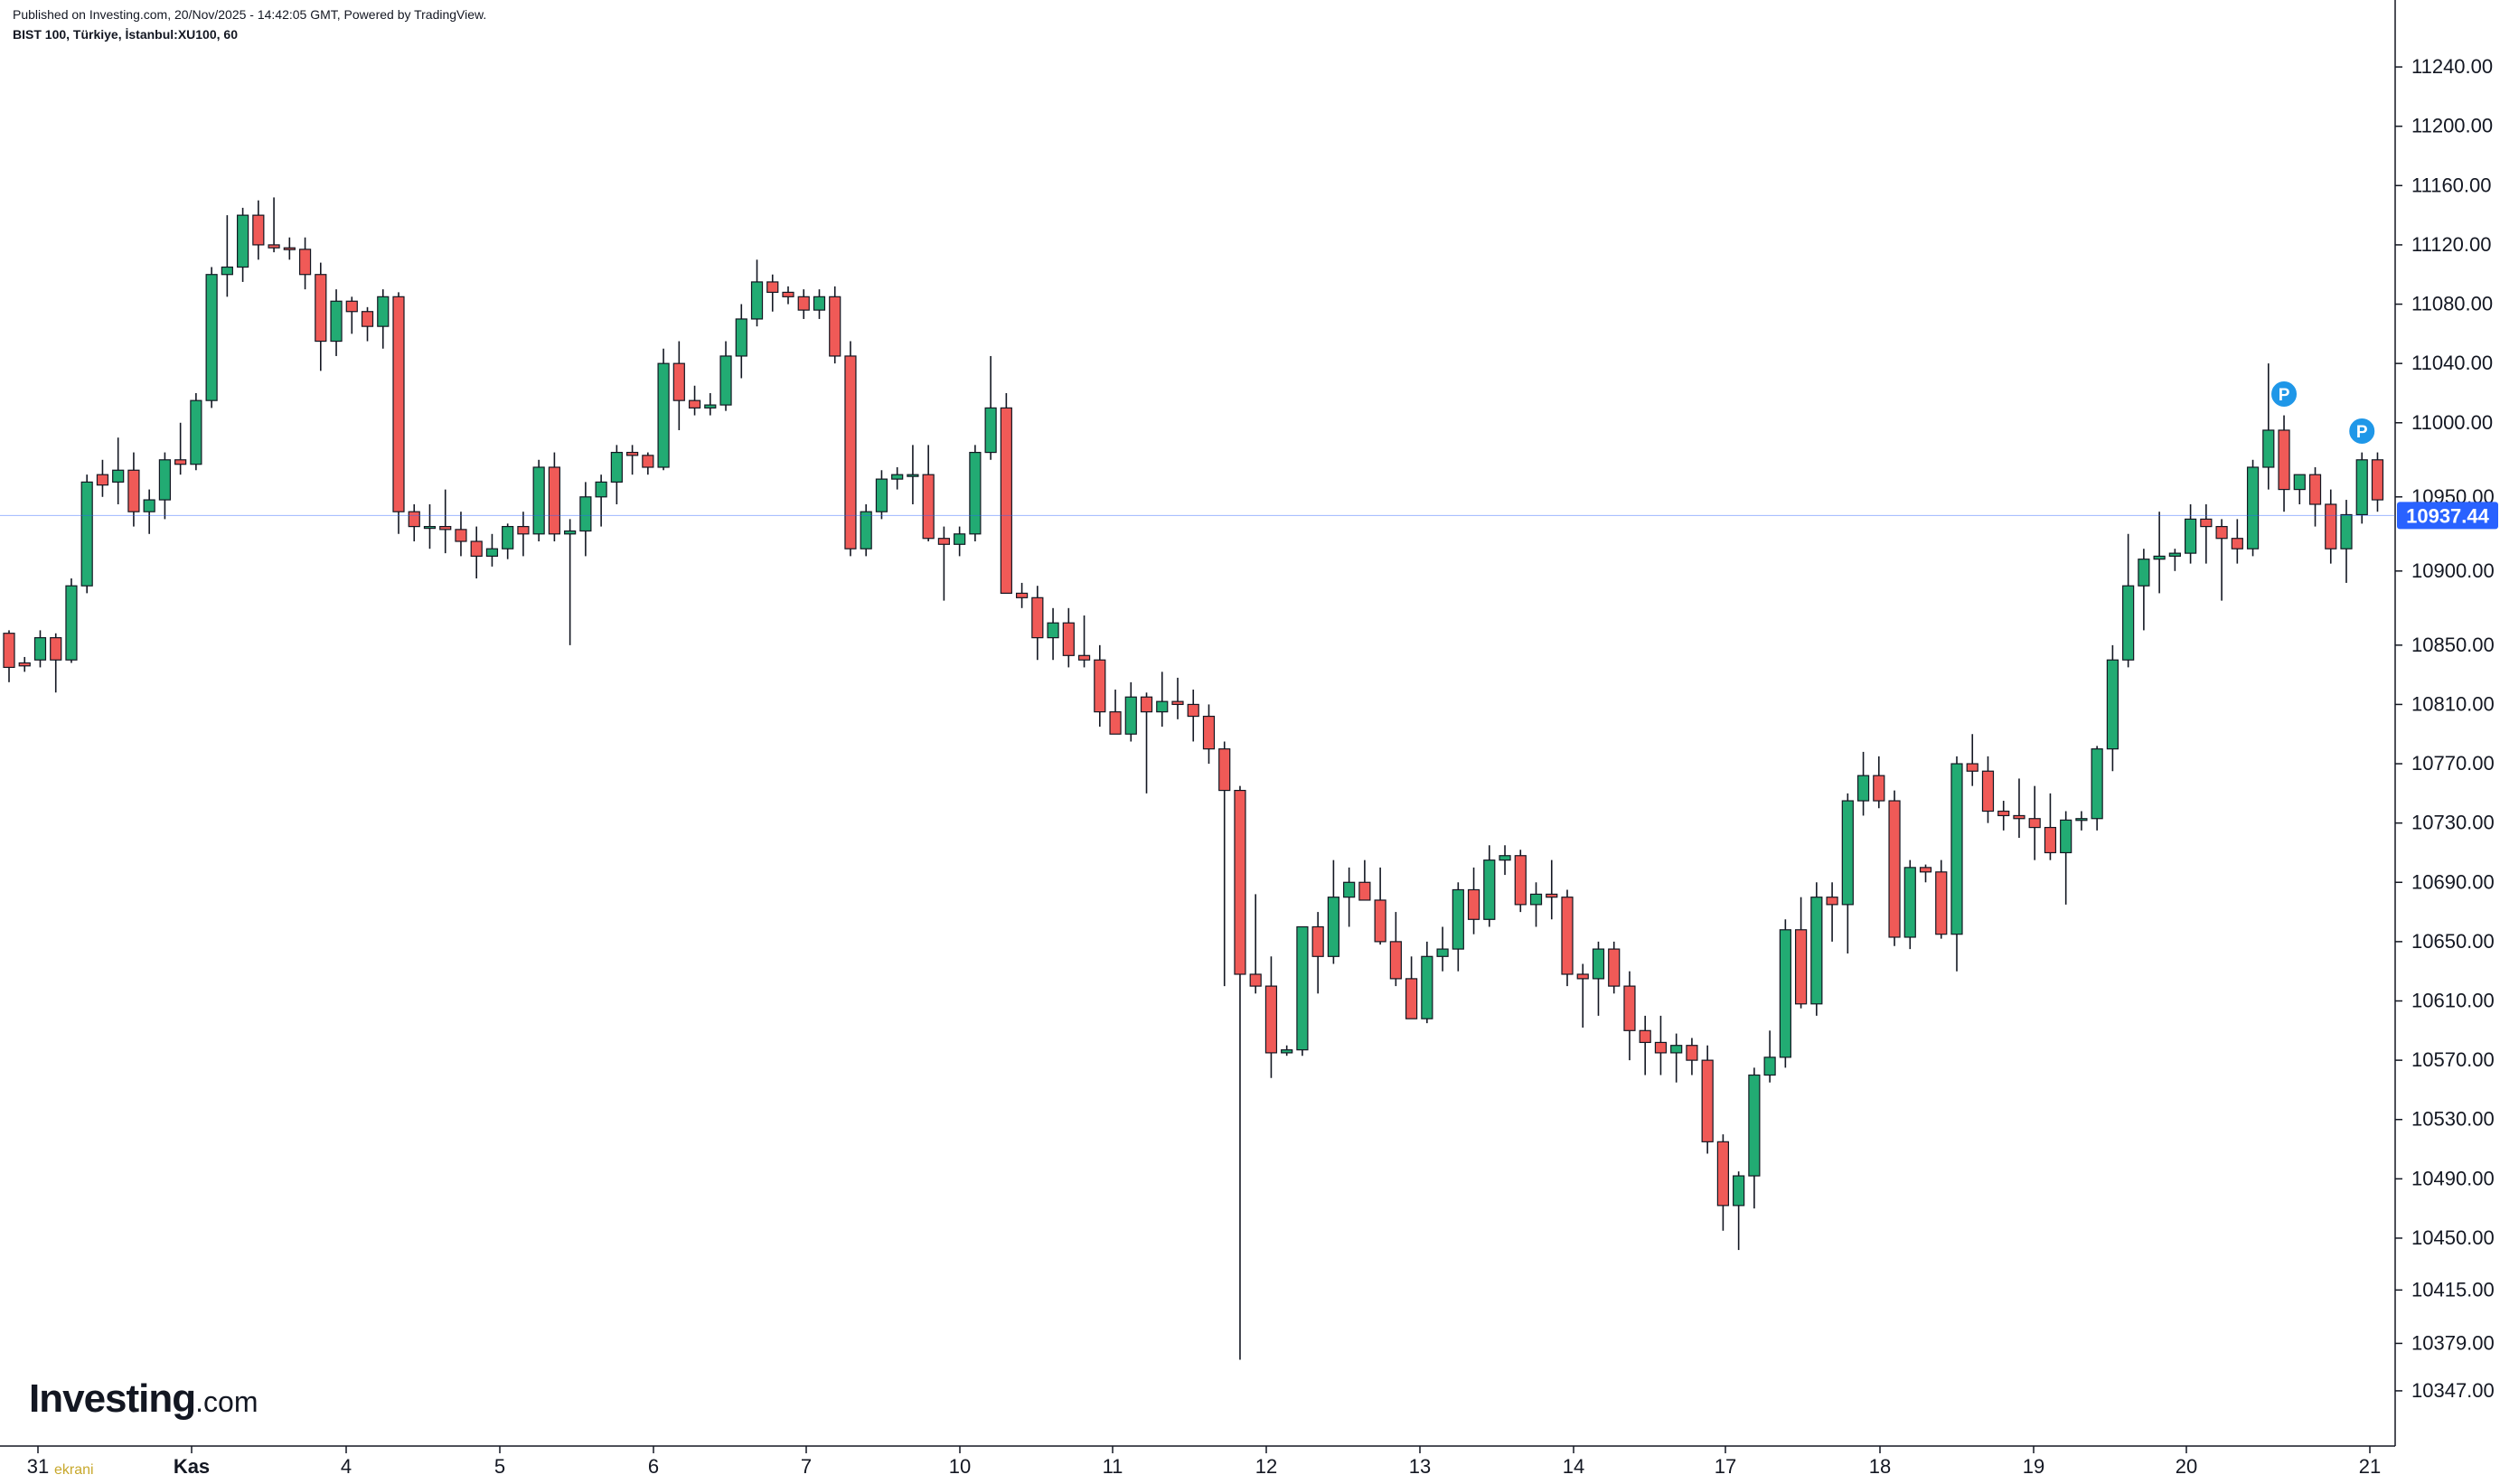  What do you see at coordinates (960, 1466) in the screenshot?
I see `x-tick-label: 10` at bounding box center [960, 1466].